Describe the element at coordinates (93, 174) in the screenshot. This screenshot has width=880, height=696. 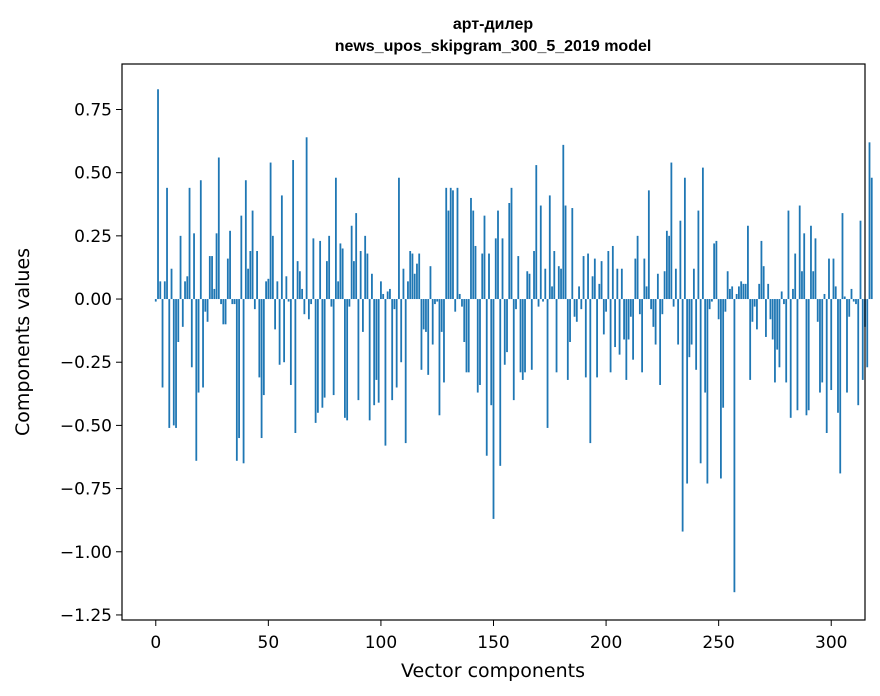
I see `y-tick-label: 0.50` at that location.